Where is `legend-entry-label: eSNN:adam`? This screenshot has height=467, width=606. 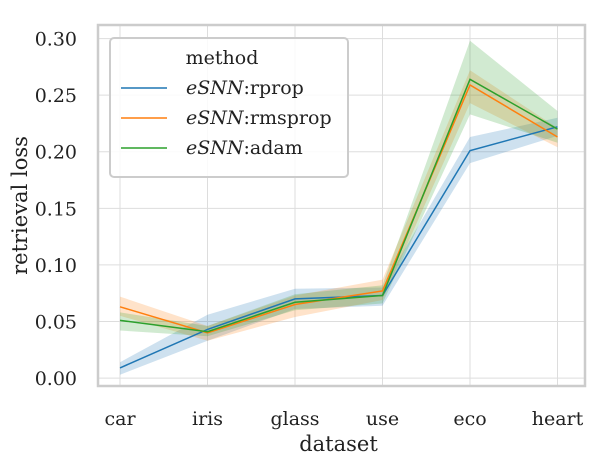 legend-entry-label: eSNN:adam is located at coordinates (244, 148).